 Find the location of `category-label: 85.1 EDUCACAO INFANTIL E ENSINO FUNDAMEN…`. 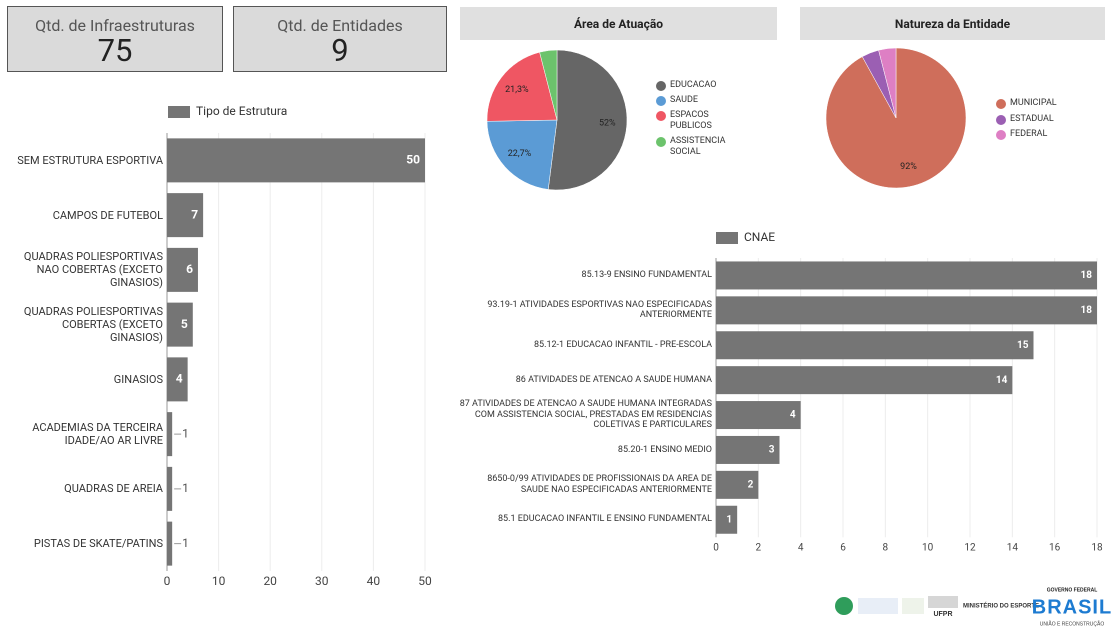

category-label: 85.1 EDUCACAO INFANTIL E ENSINO FUNDAMEN… is located at coordinates (604, 519).